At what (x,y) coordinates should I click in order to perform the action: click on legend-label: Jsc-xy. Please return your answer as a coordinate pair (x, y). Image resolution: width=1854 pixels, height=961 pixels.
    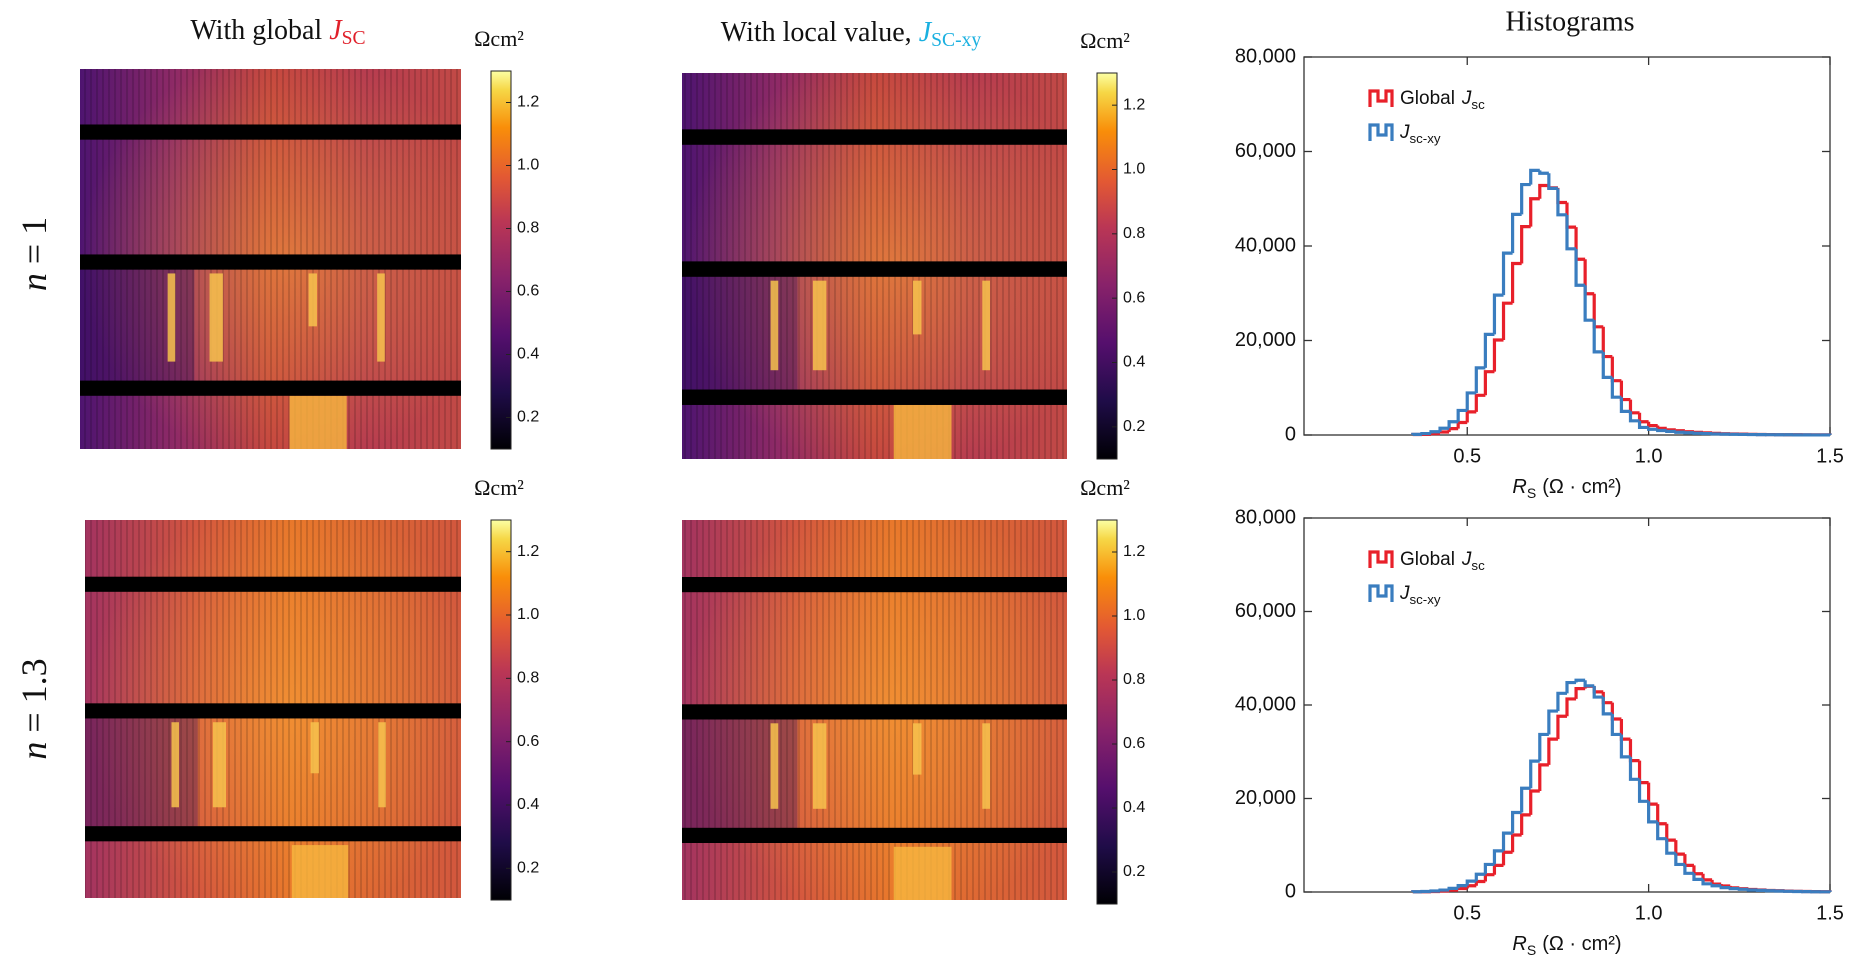
    Looking at the image, I should click on (1420, 134).